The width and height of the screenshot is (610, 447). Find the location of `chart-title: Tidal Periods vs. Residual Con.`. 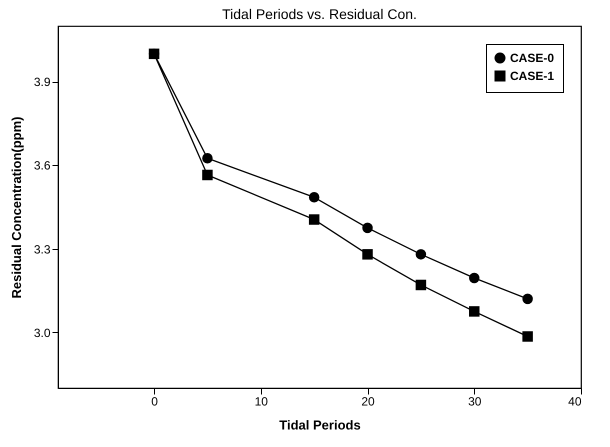

chart-title: Tidal Periods vs. Residual Con. is located at coordinates (319, 14).